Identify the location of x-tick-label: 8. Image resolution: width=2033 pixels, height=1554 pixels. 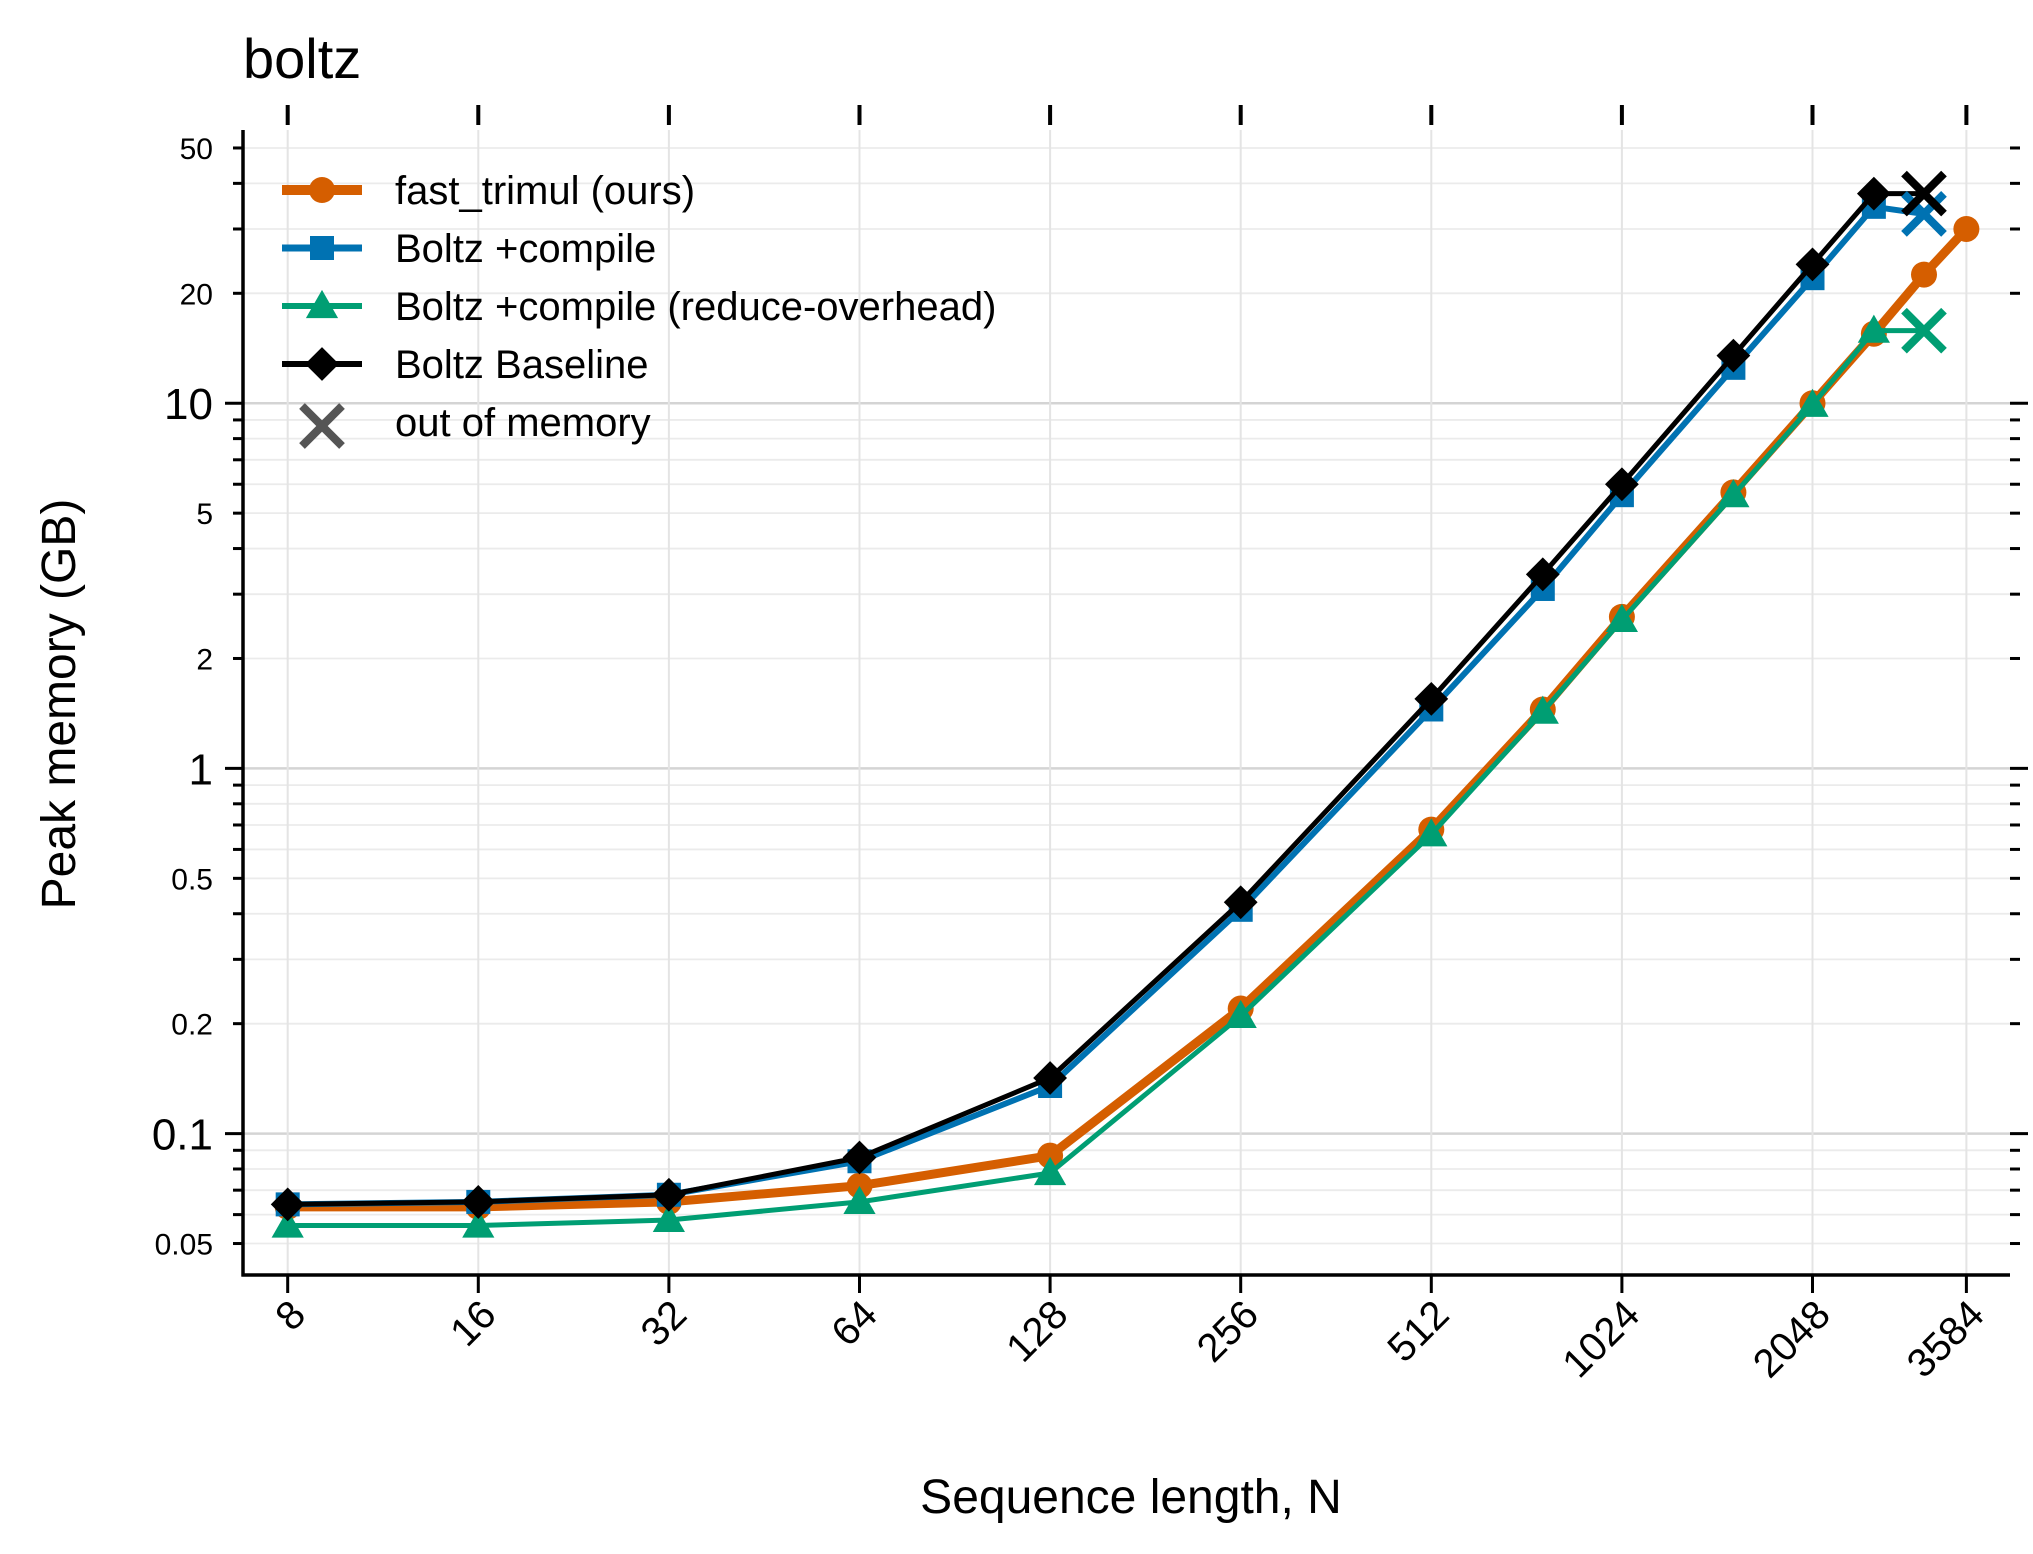
(290, 1315).